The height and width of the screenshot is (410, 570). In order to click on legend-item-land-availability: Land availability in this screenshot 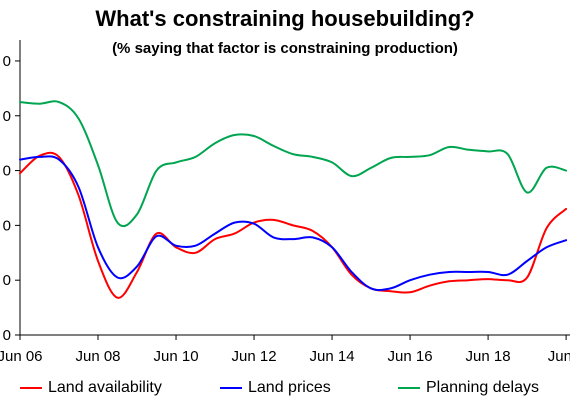, I will do `click(91, 388)`.